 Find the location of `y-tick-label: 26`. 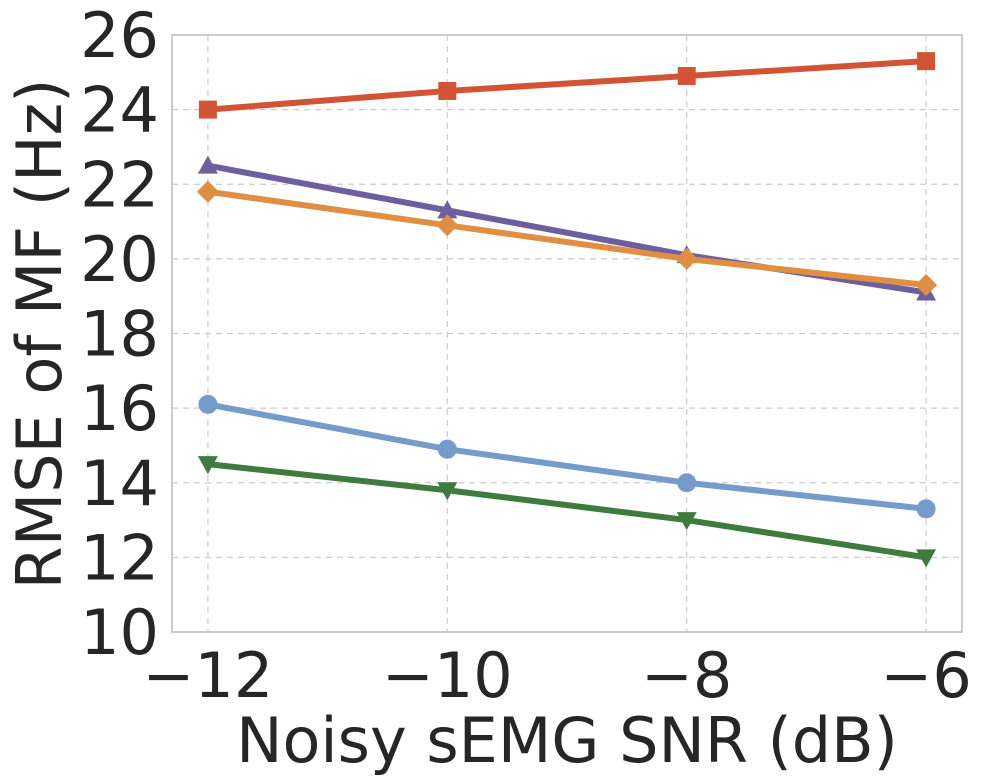

y-tick-label: 26 is located at coordinates (119, 36).